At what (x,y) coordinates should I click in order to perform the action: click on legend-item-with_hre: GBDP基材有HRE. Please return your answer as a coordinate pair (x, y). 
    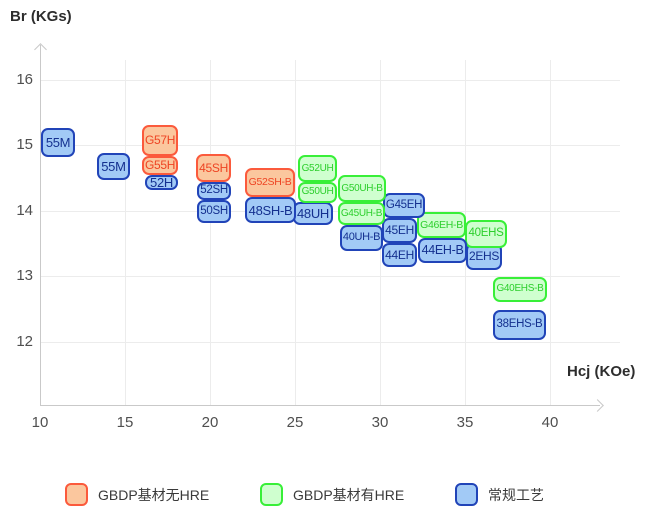
    Looking at the image, I should click on (332, 494).